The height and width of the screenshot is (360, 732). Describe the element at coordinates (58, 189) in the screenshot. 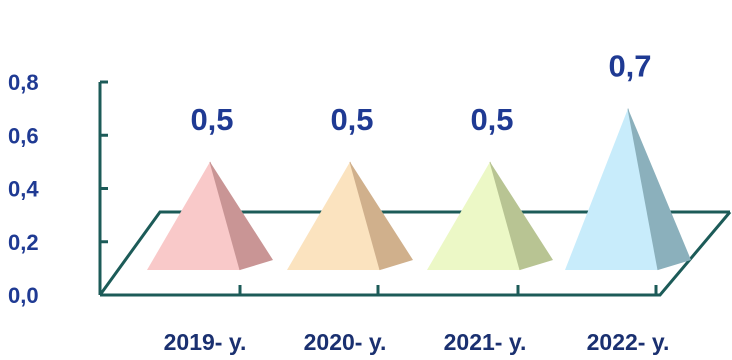

I see `y-axis: 0,0 0,2 0,4 0,6 0,8` at that location.